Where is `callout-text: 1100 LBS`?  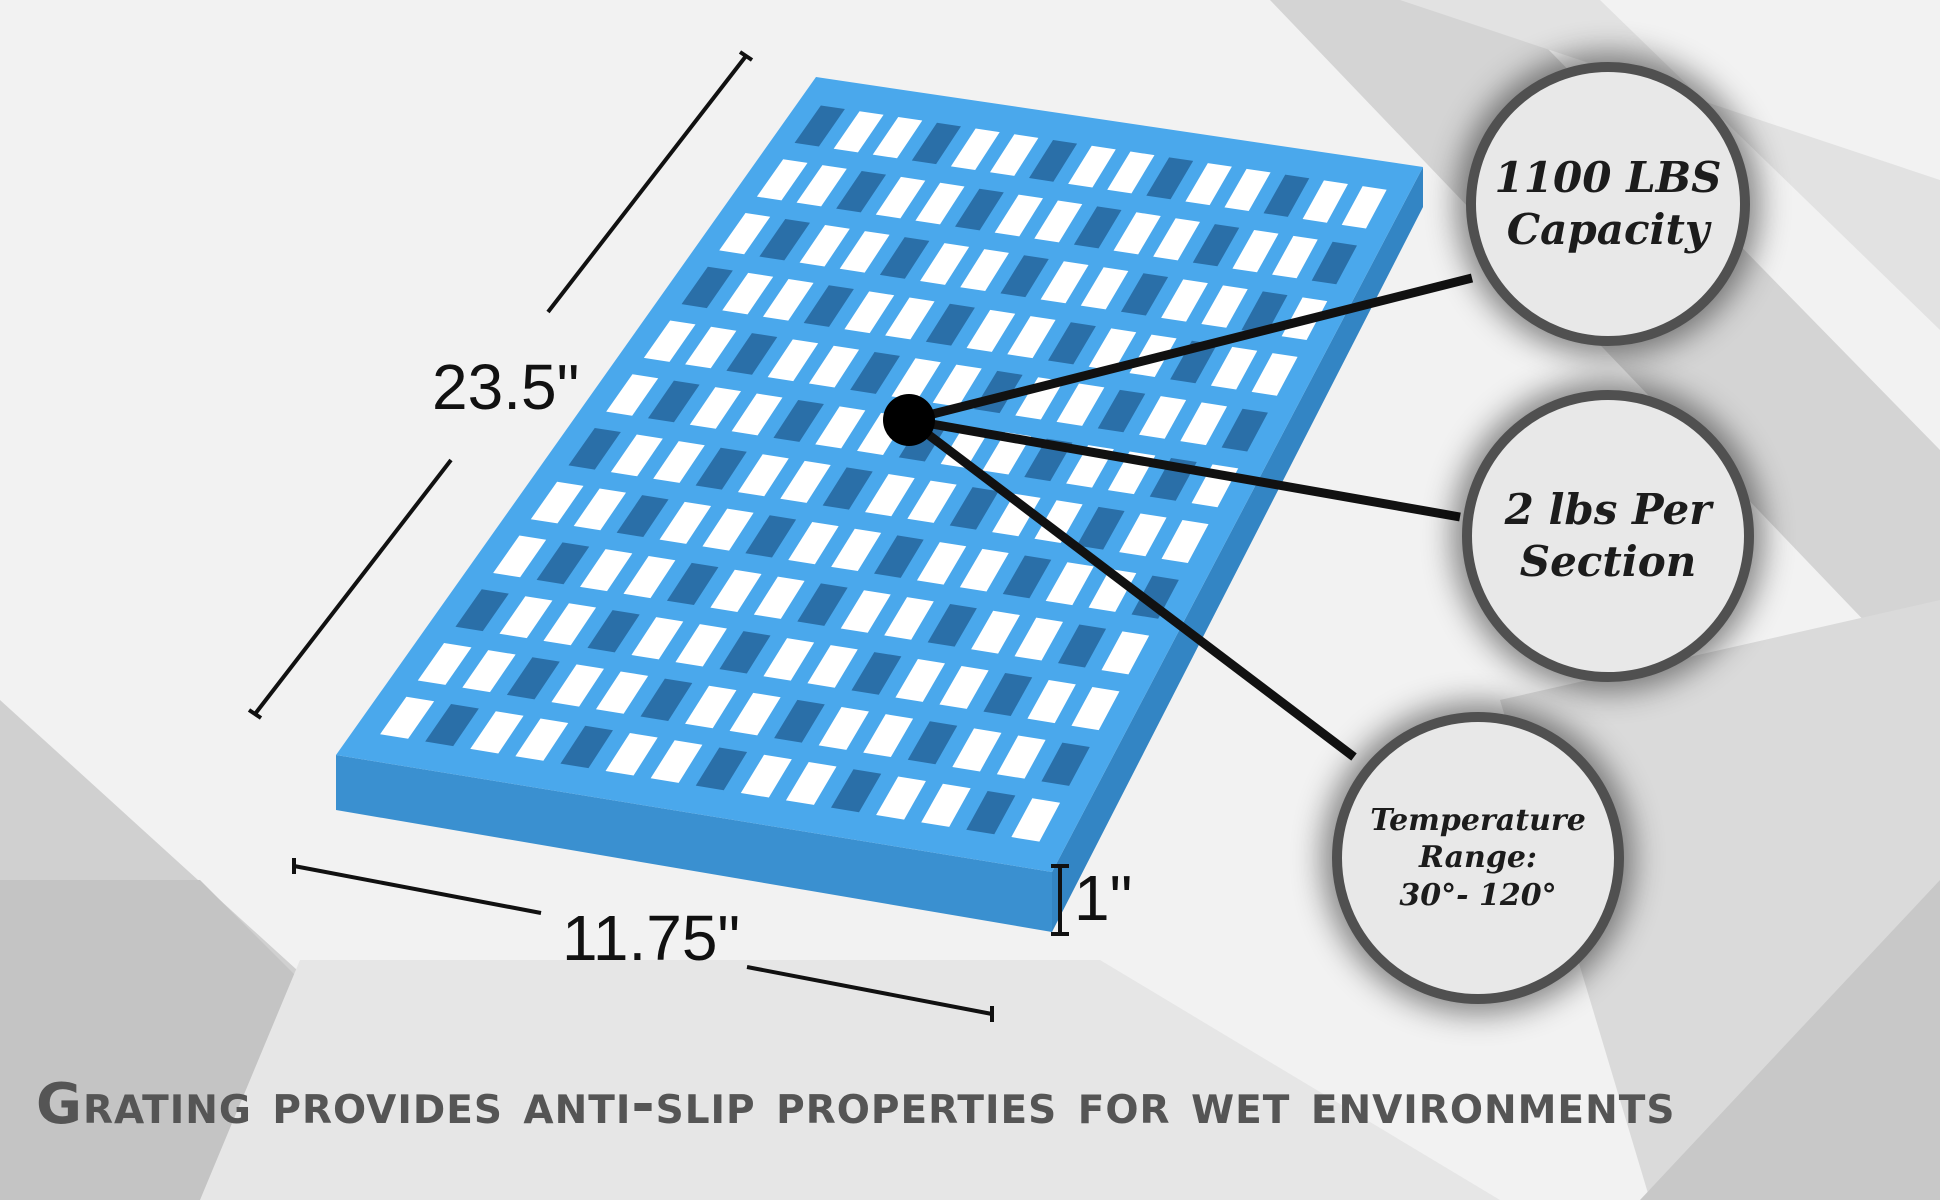 callout-text: 1100 LBS is located at coordinates (1608, 177).